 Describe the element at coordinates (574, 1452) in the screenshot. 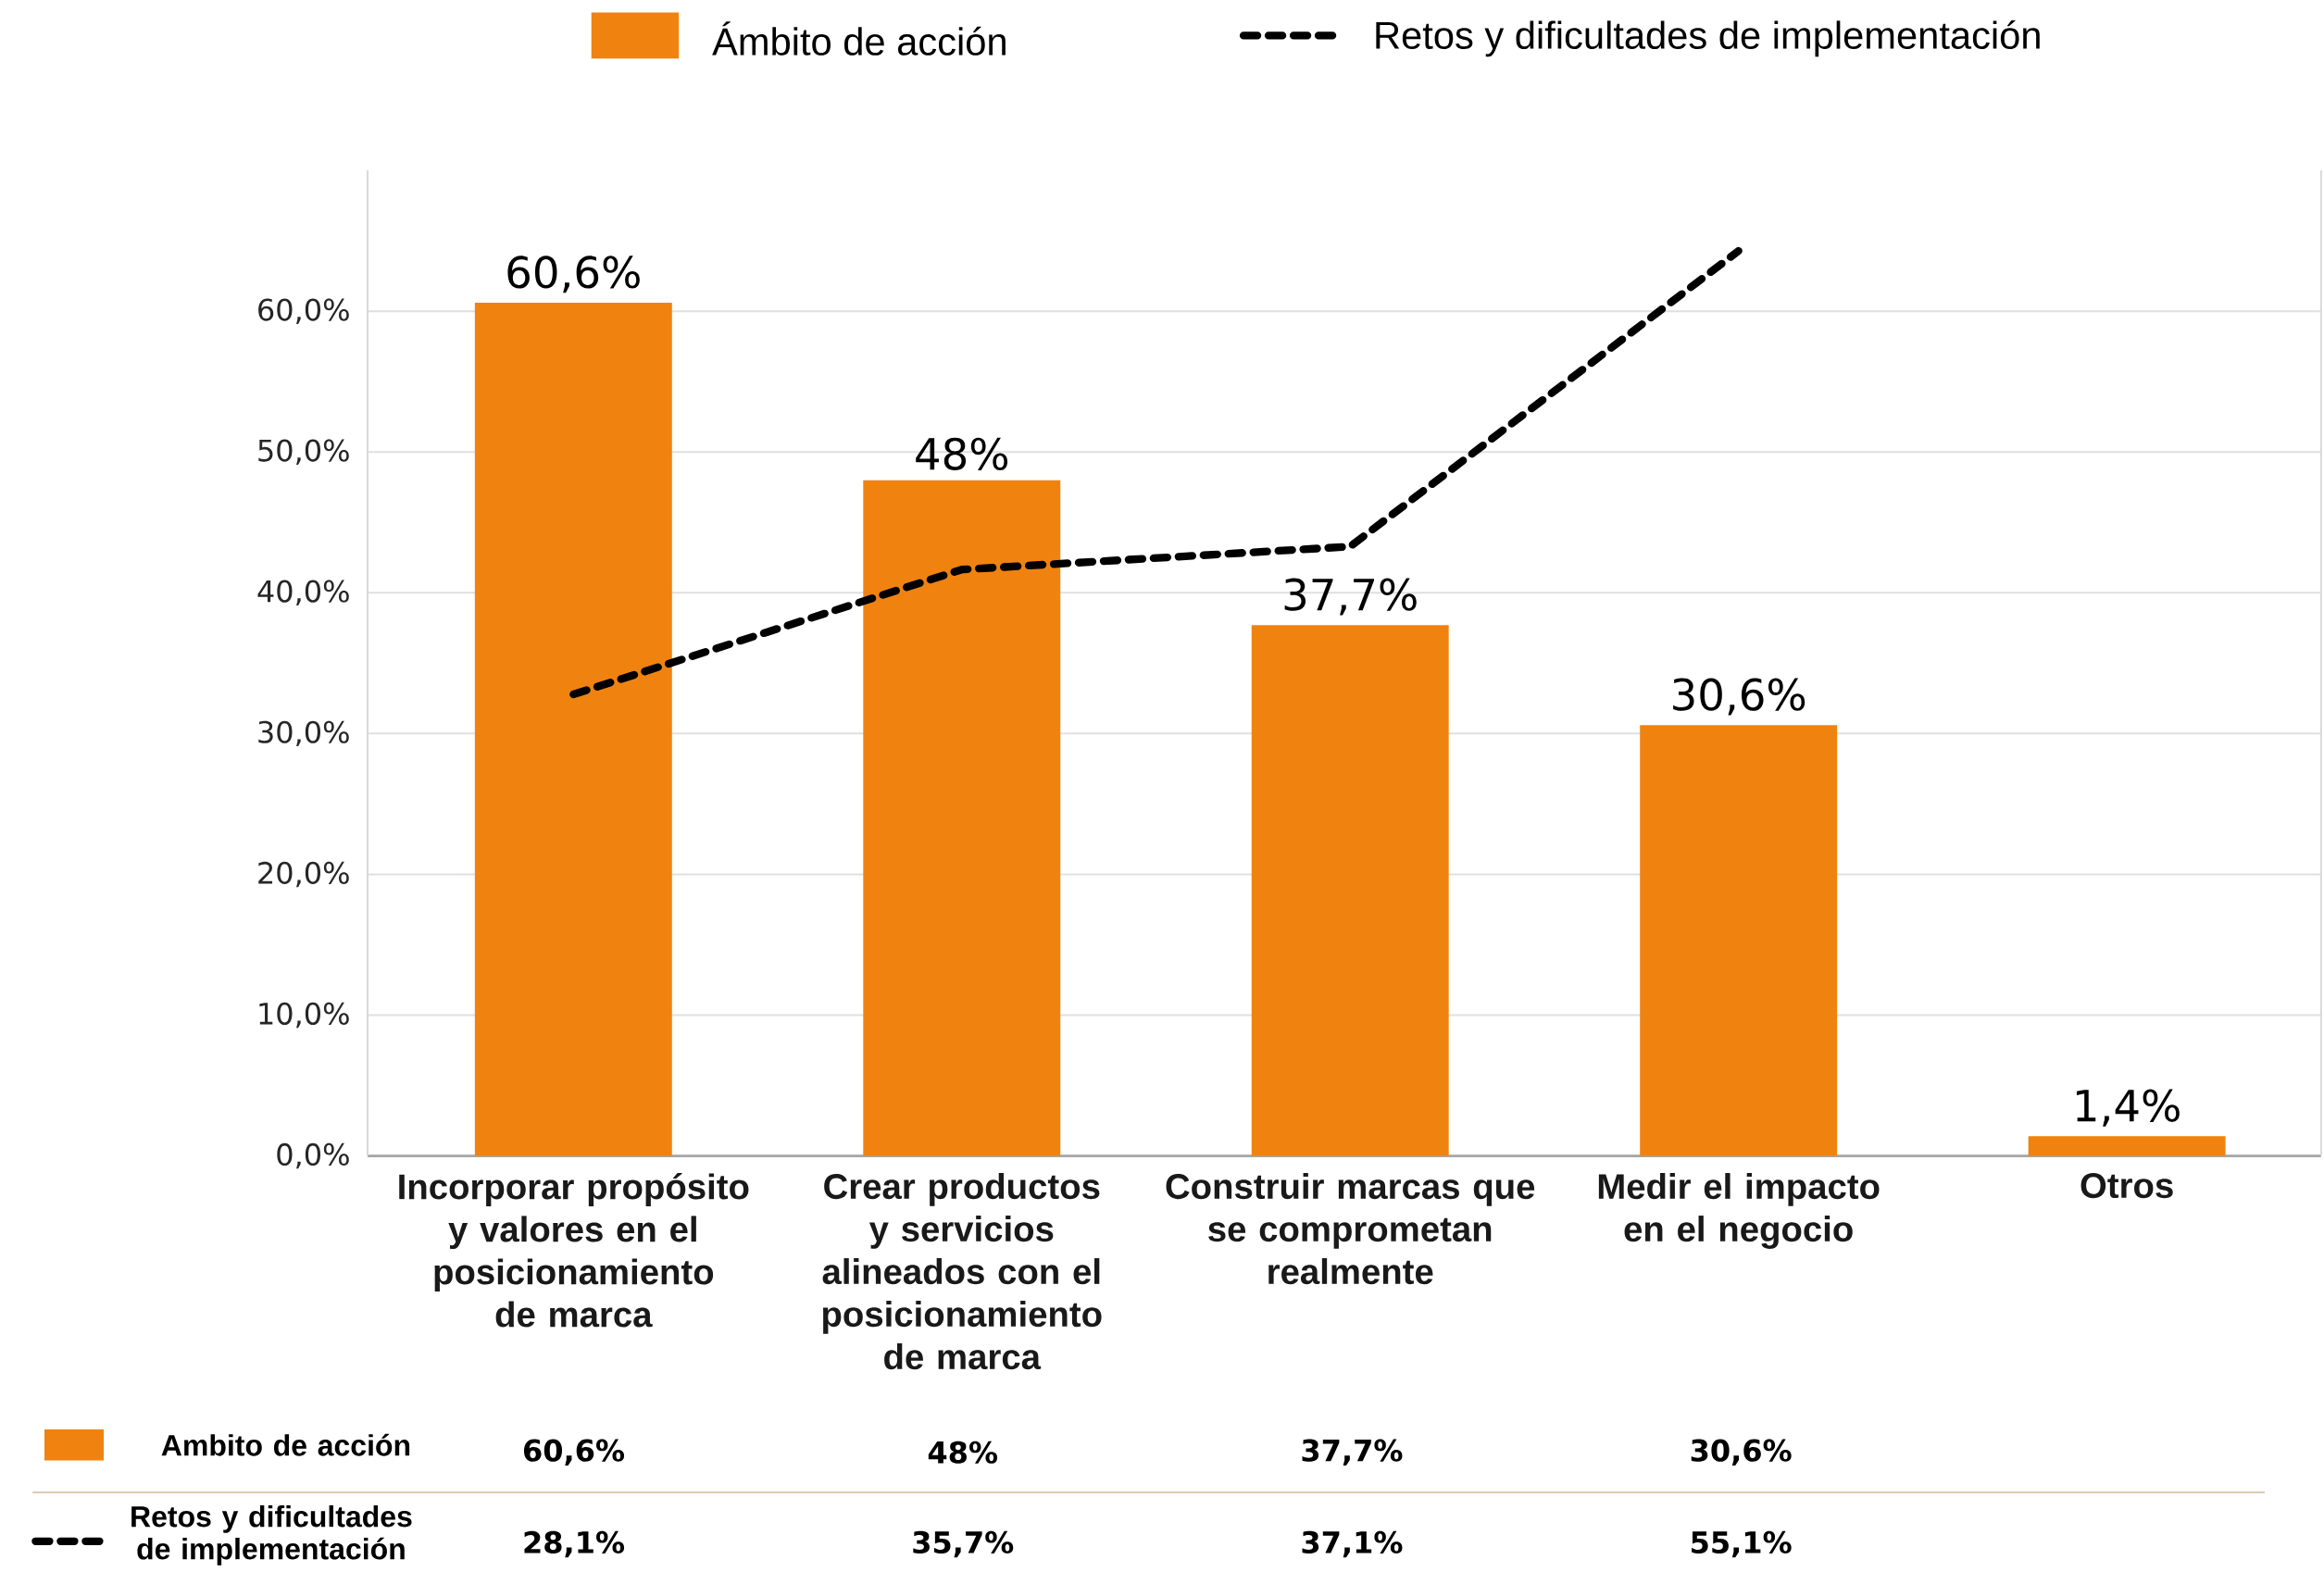

I see `text: 60,6%` at that location.